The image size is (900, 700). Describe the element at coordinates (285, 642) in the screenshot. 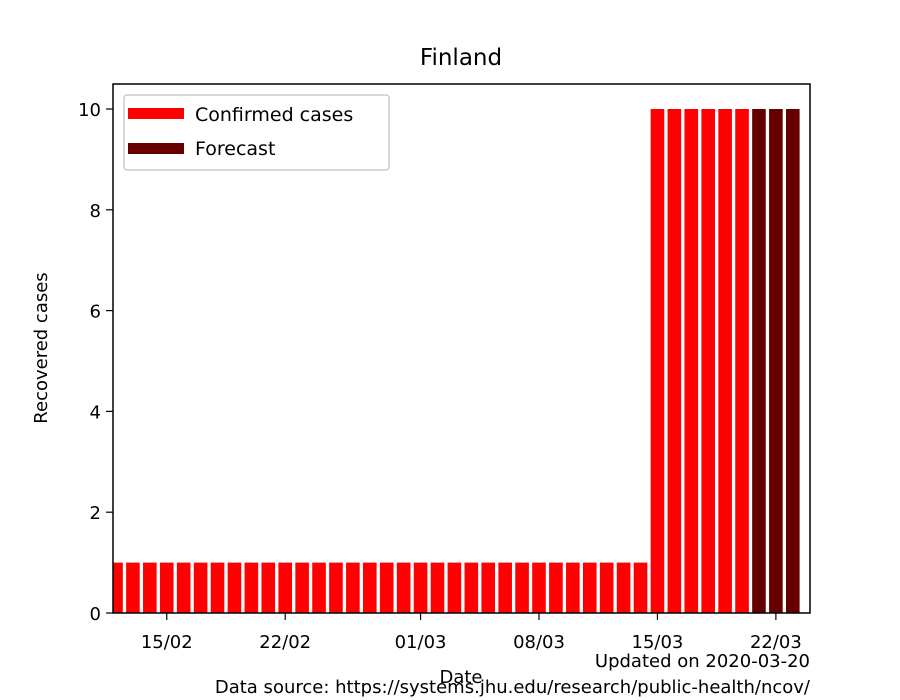

I see `x-tick-label: 22/02` at that location.